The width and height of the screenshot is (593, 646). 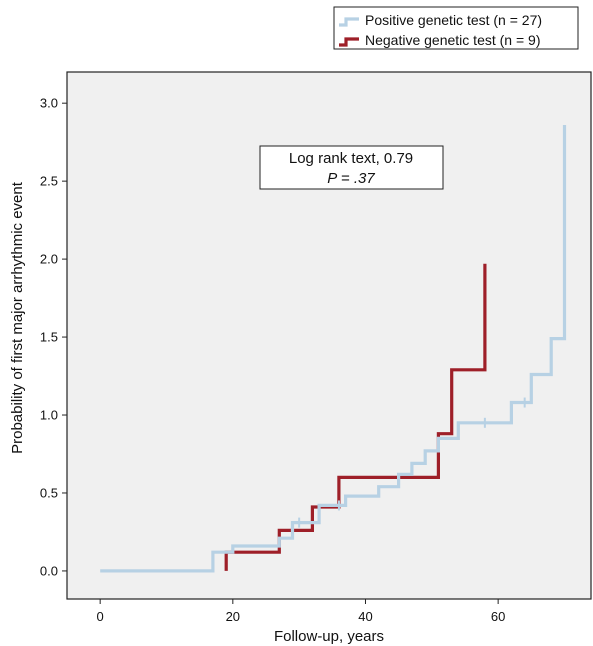 I want to click on legend-label-1: Negative genetic test (n = 9), so click(x=453, y=40).